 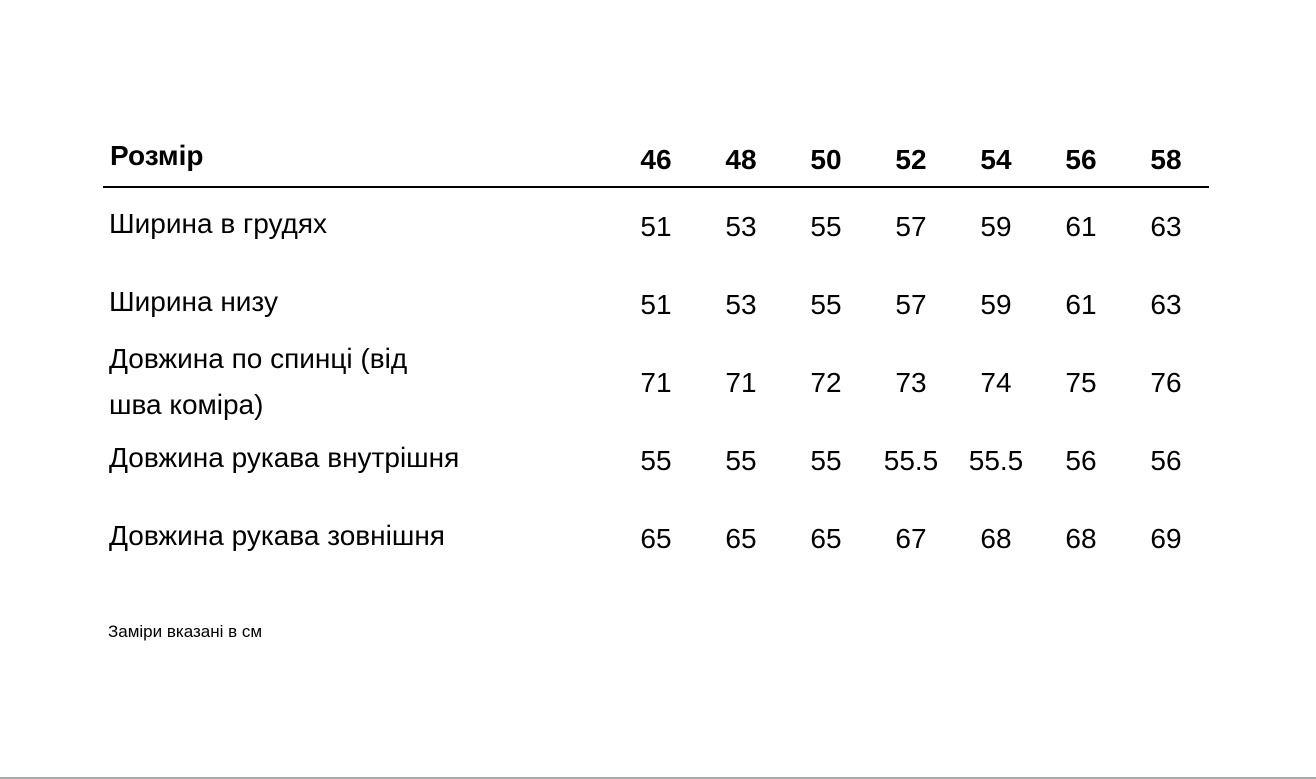 I want to click on header-size-52: 52, so click(x=911, y=159).